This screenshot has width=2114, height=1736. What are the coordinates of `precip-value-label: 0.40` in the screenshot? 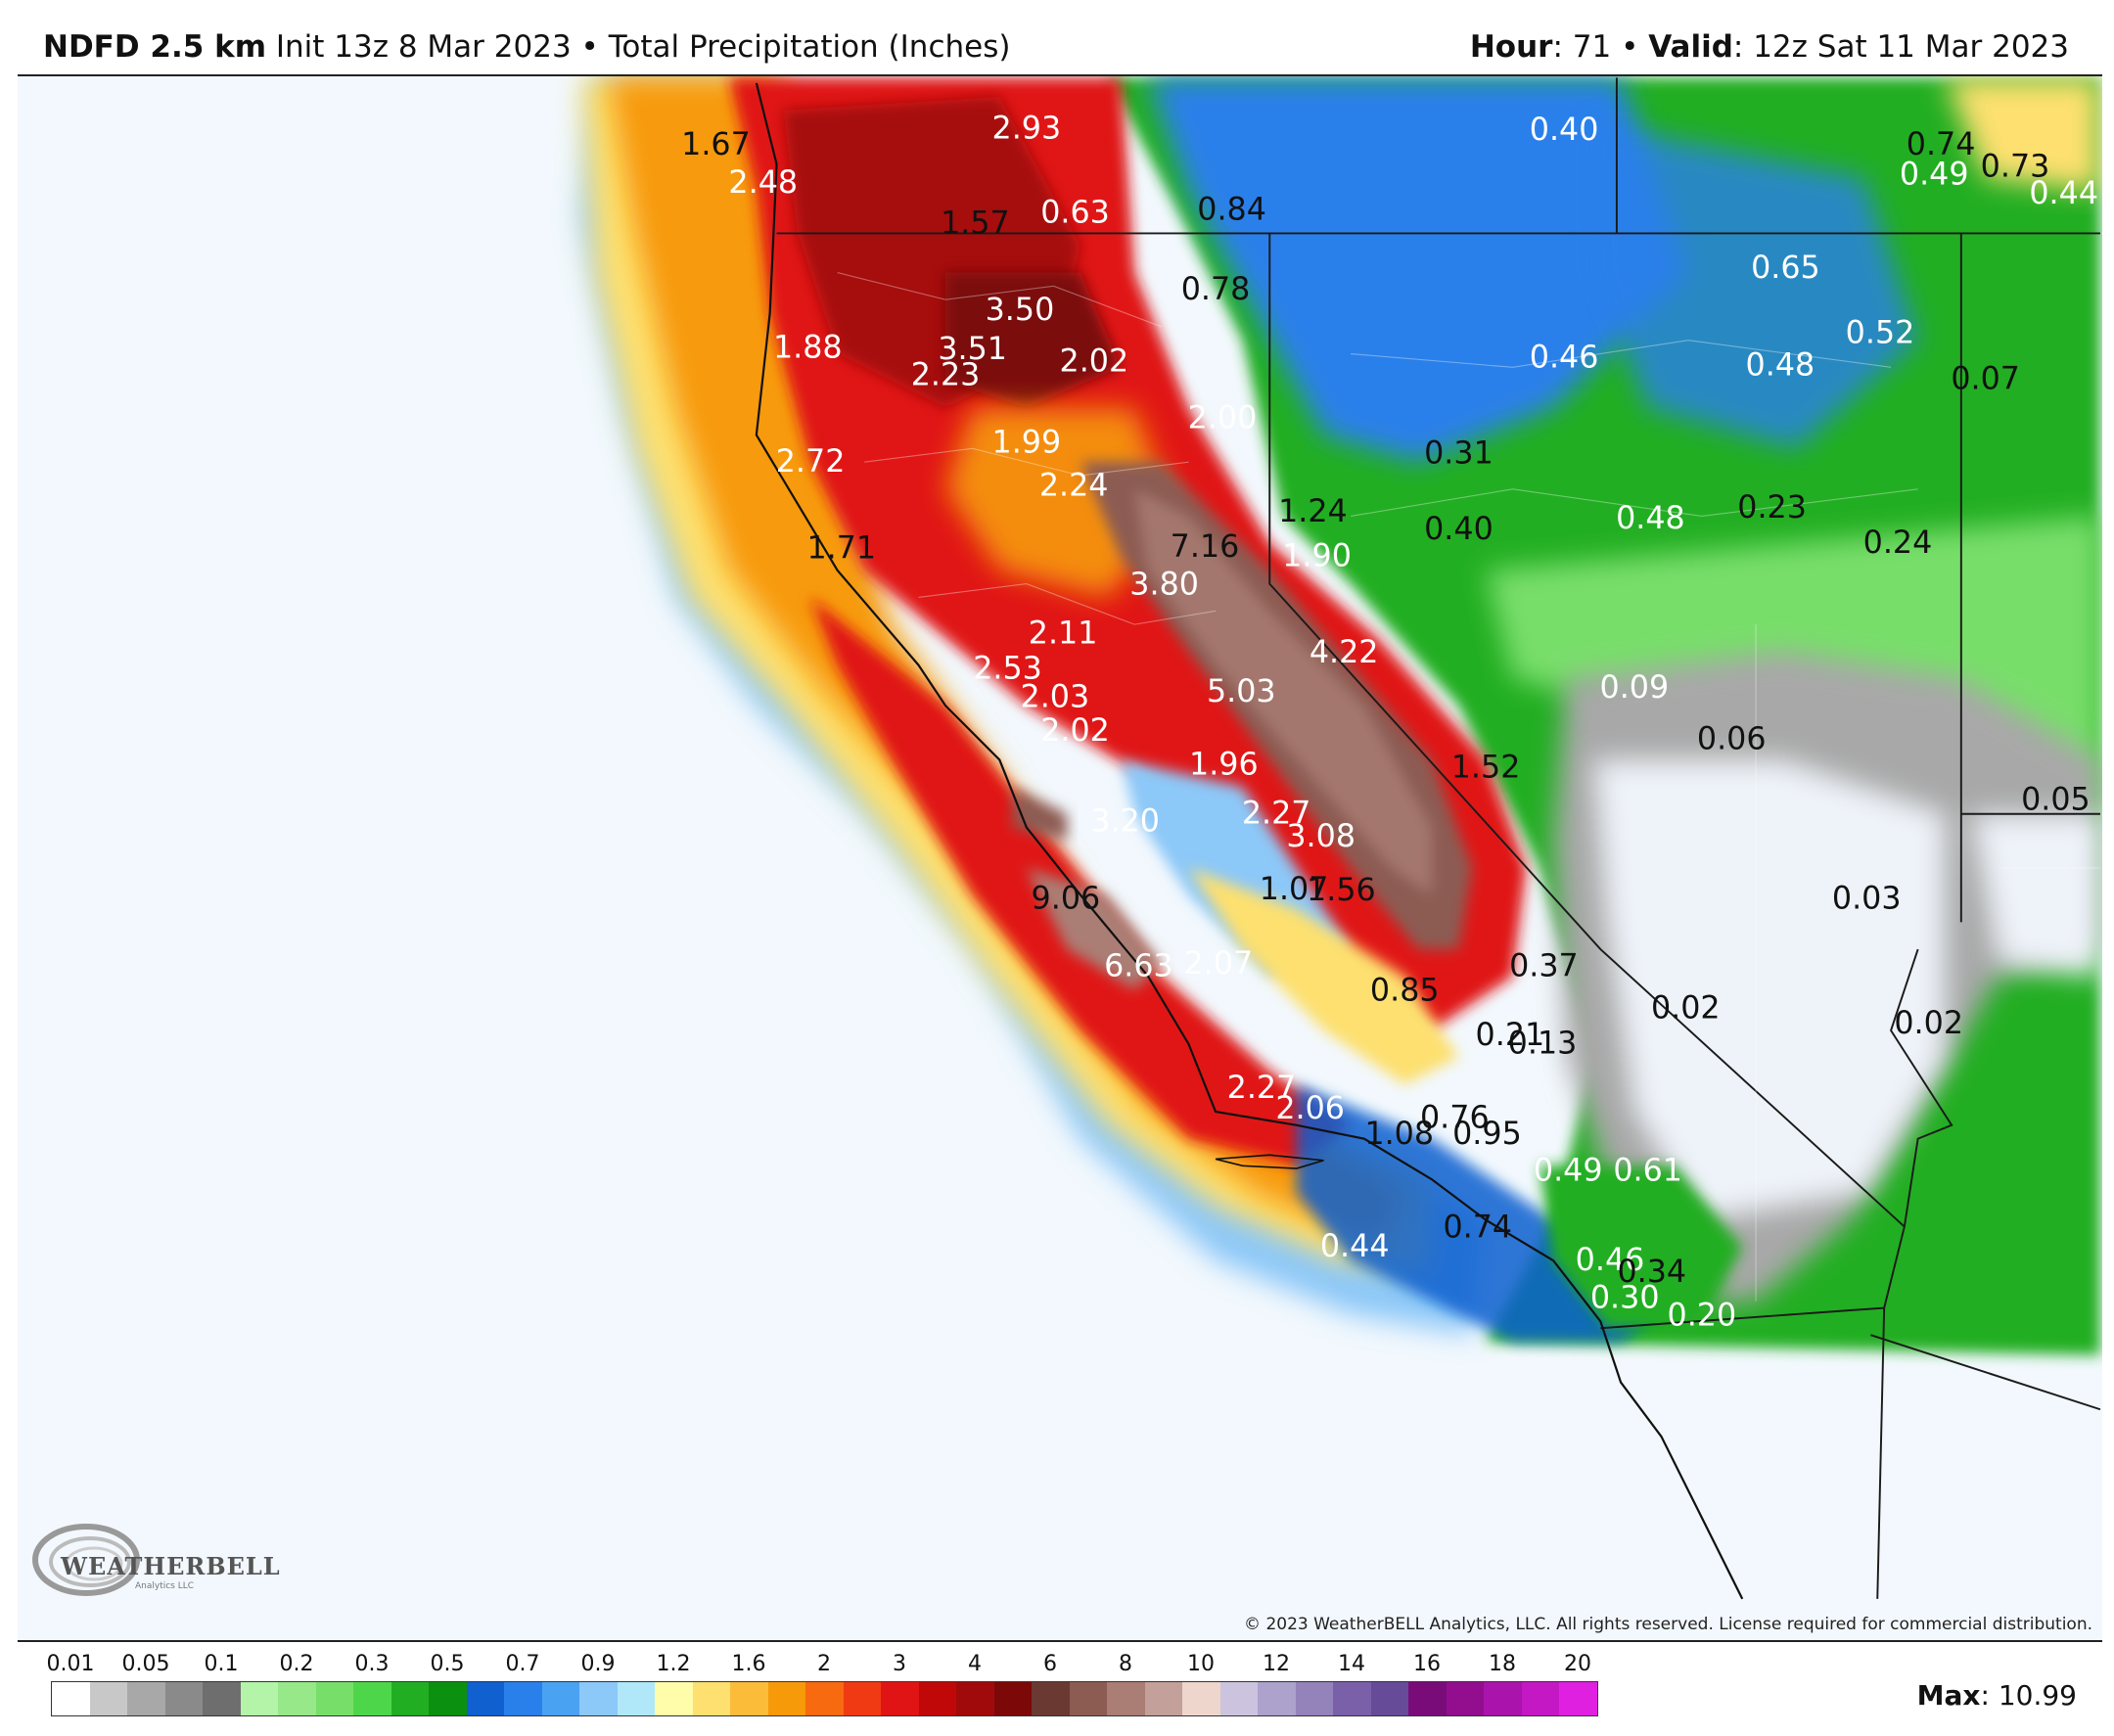 It's located at (1565, 130).